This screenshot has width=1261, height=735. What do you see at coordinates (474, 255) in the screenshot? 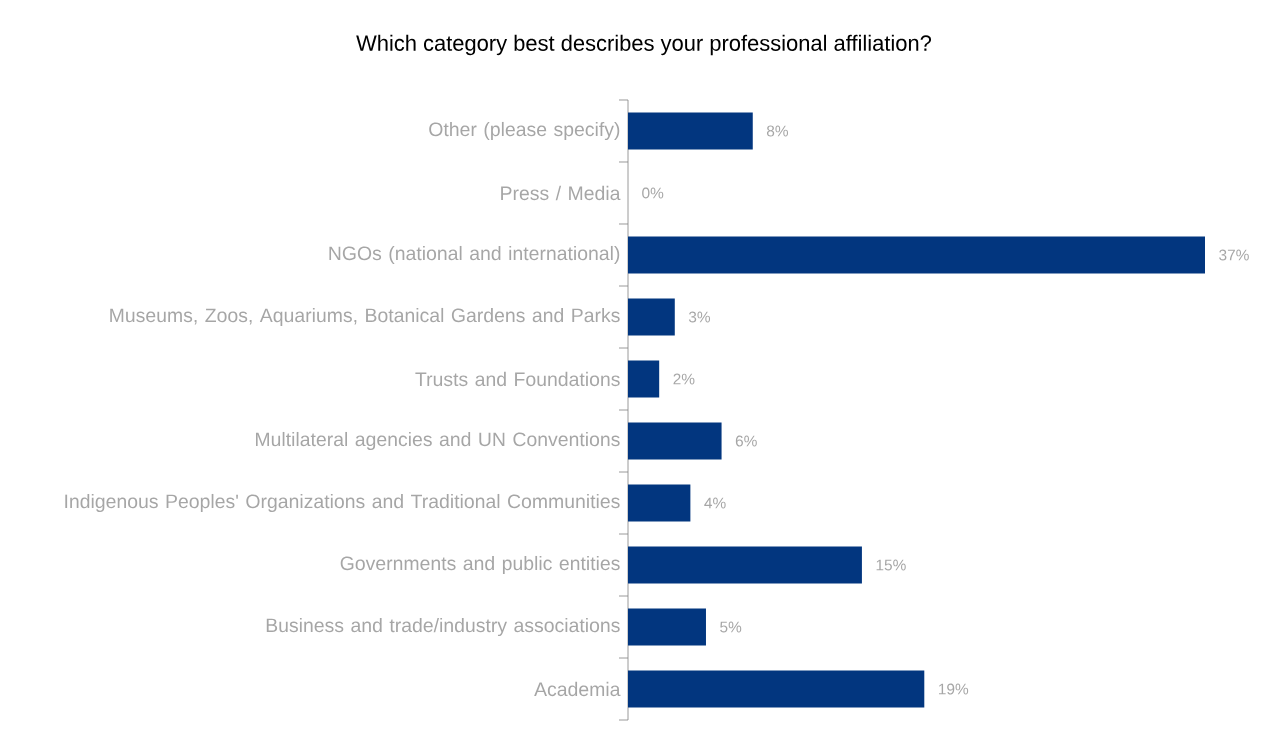
I see `y-tick-label: NGOs (national and international)` at bounding box center [474, 255].